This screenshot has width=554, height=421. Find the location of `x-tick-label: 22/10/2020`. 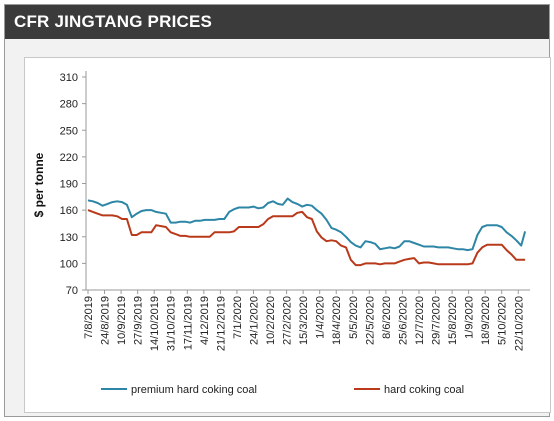

x-tick-label: 22/10/2020 is located at coordinates (519, 323).